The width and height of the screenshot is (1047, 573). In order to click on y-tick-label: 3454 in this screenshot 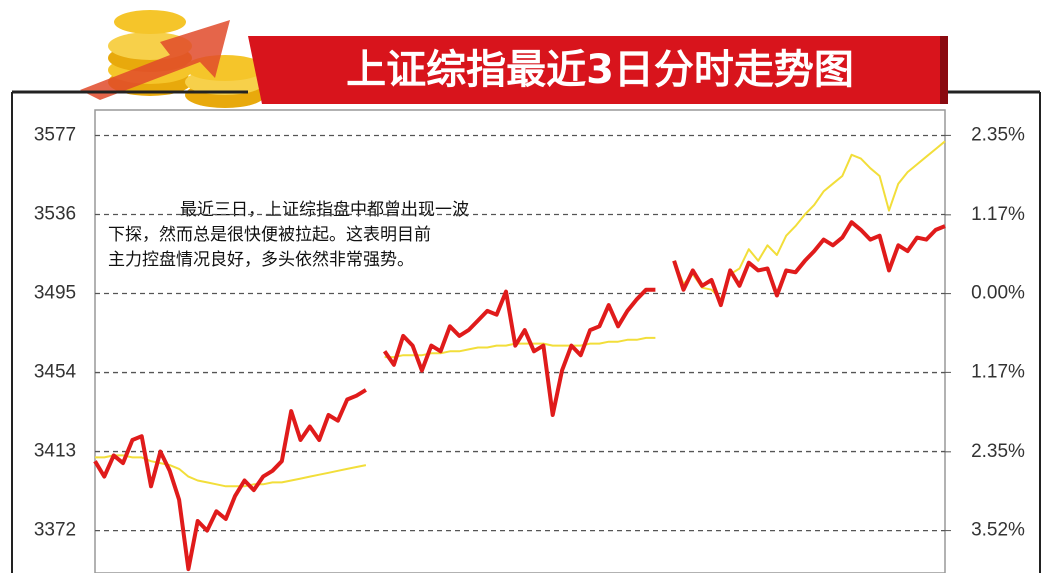, I will do `click(55, 372)`.